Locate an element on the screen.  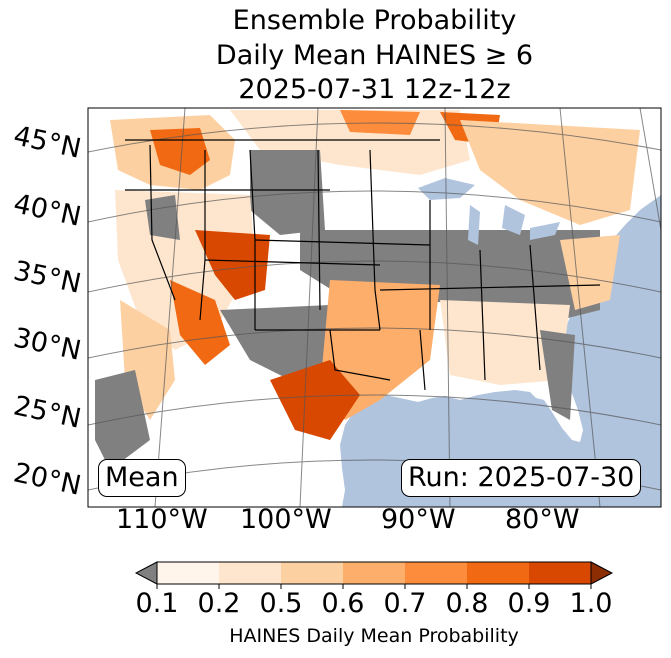
colorbar-tick-label: 0.6 is located at coordinates (343, 603).